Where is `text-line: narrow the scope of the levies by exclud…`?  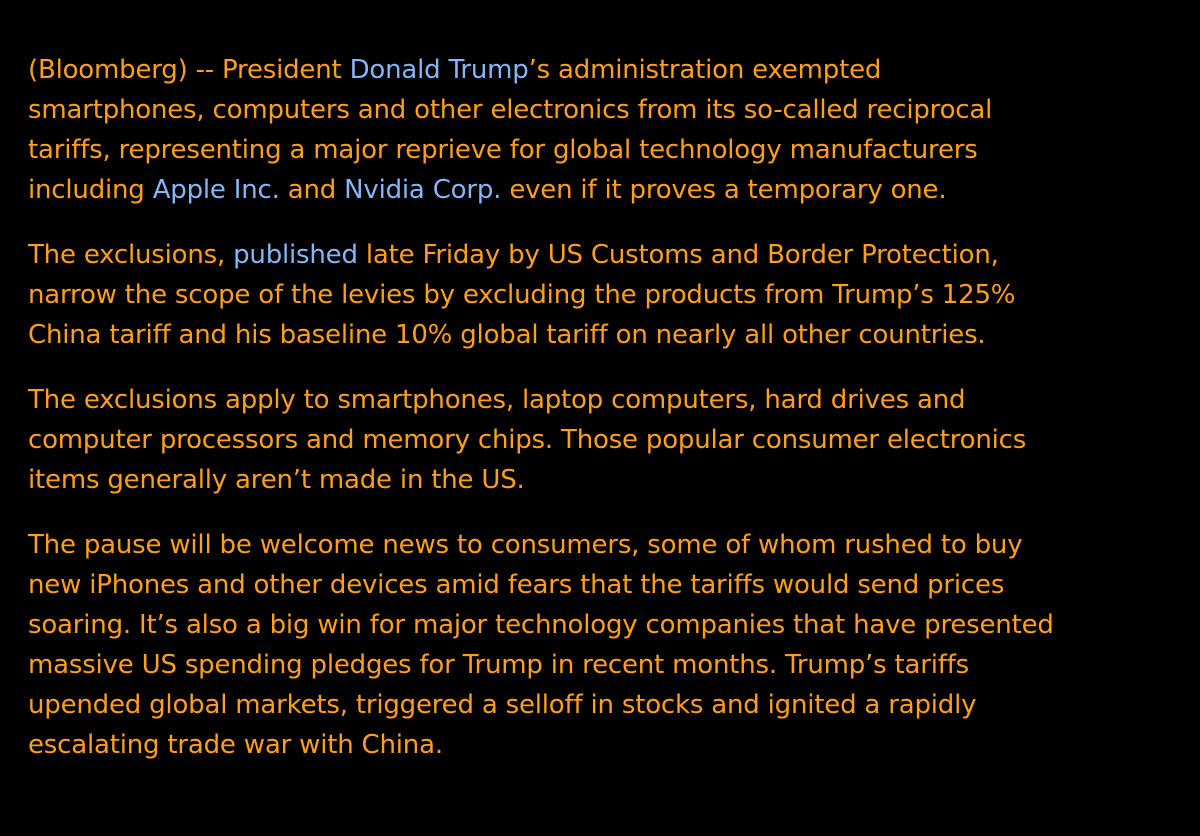
text-line: narrow the scope of the levies by exclud… is located at coordinates (610, 295).